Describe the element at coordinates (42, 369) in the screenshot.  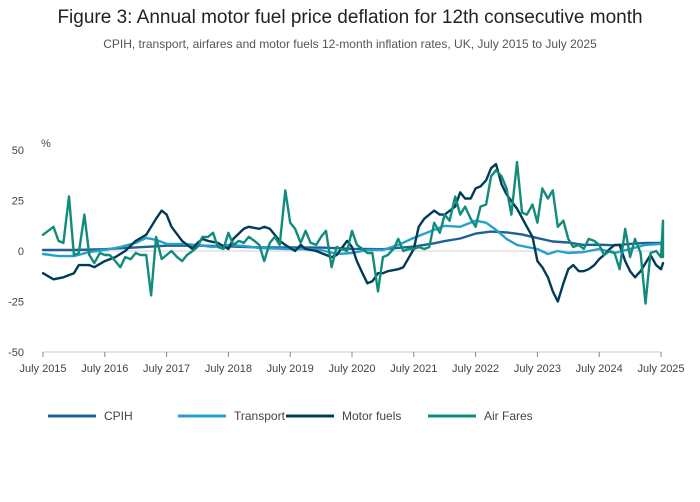
I see `x-tick-label: July 2015` at that location.